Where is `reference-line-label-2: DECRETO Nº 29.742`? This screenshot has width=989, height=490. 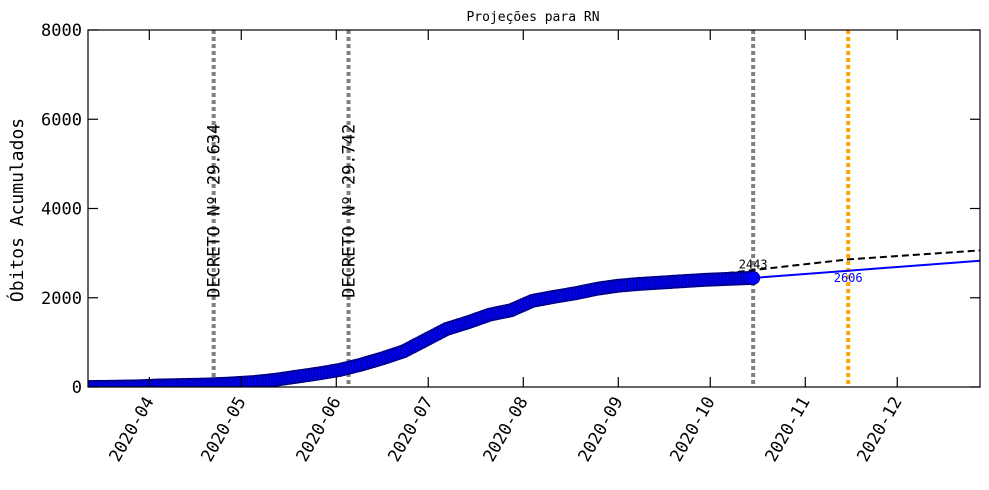 reference-line-label-2: DECRETO Nº 29.742 is located at coordinates (350, 211).